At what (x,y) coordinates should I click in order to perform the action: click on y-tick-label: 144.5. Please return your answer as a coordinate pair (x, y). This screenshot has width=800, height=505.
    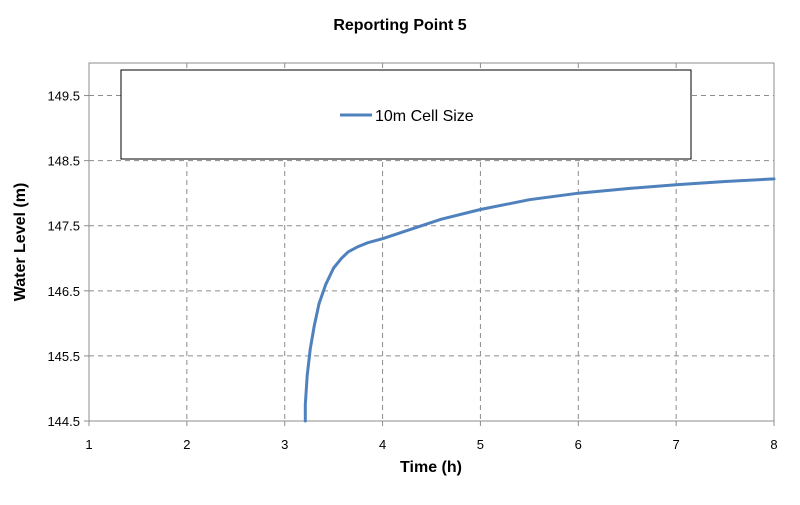
    Looking at the image, I should click on (63, 421).